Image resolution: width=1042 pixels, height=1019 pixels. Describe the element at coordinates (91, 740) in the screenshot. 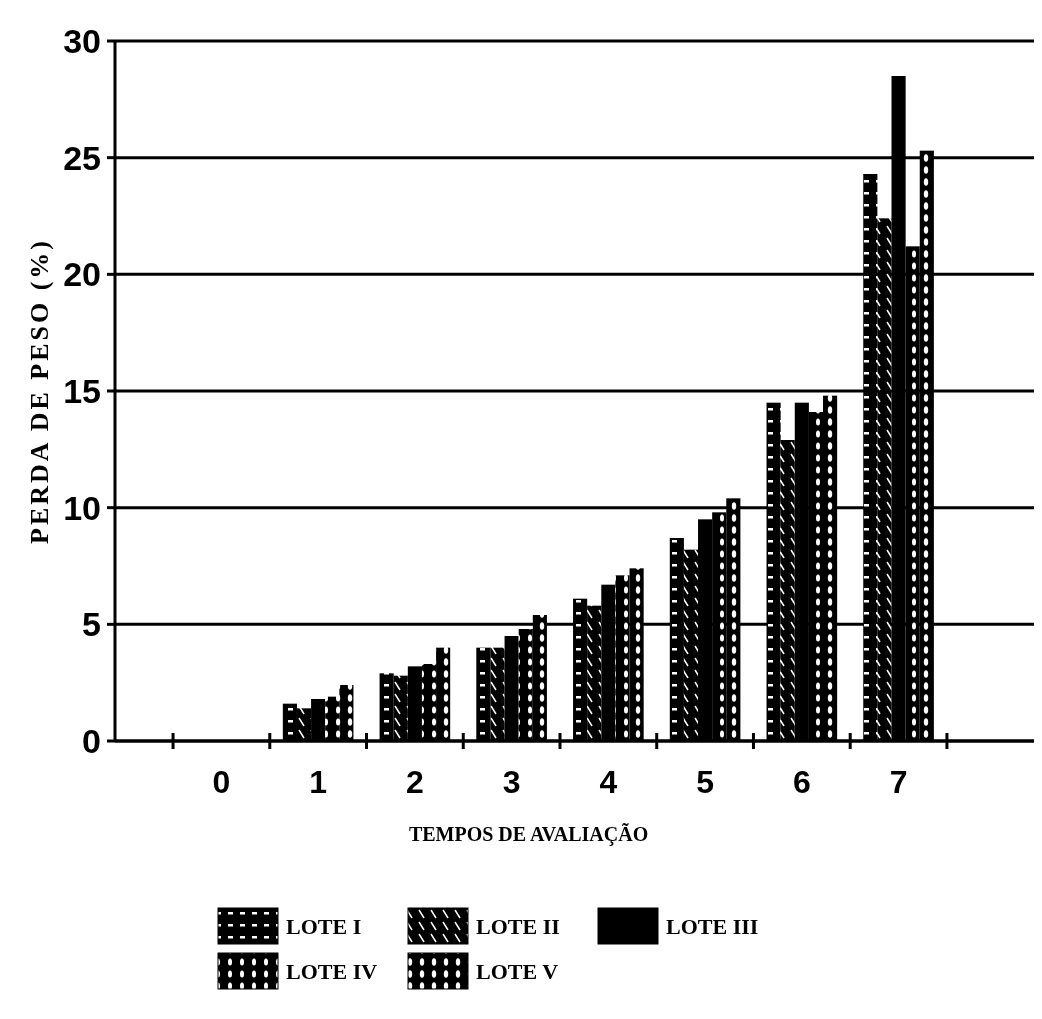

I see `y-tick-label: 0` at that location.